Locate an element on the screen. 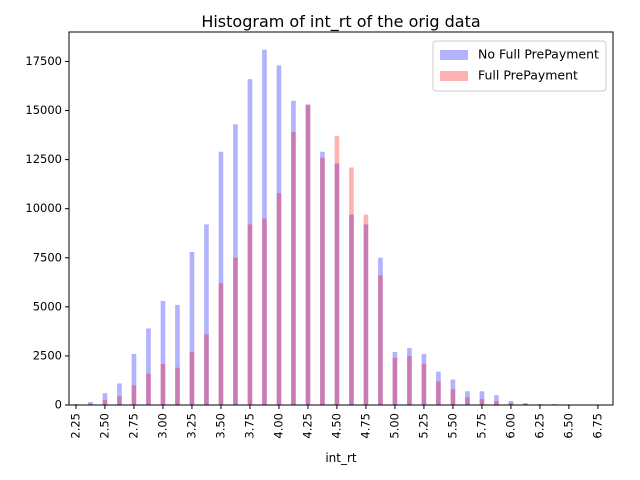  y-tick-label: 7500 is located at coordinates (47, 257).